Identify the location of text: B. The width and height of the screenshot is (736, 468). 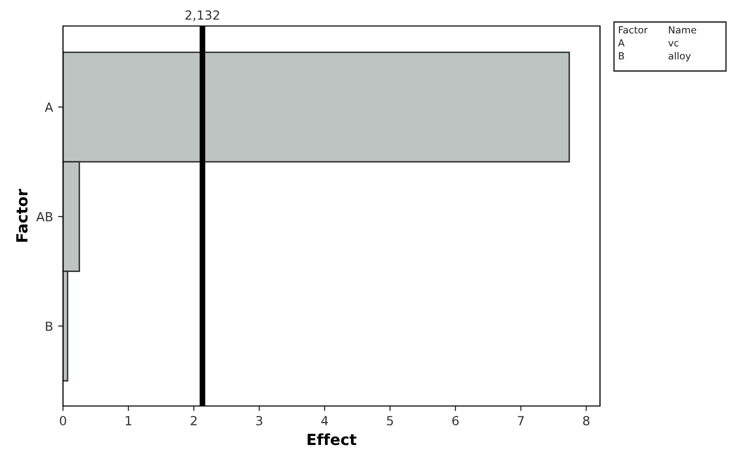
(621, 56).